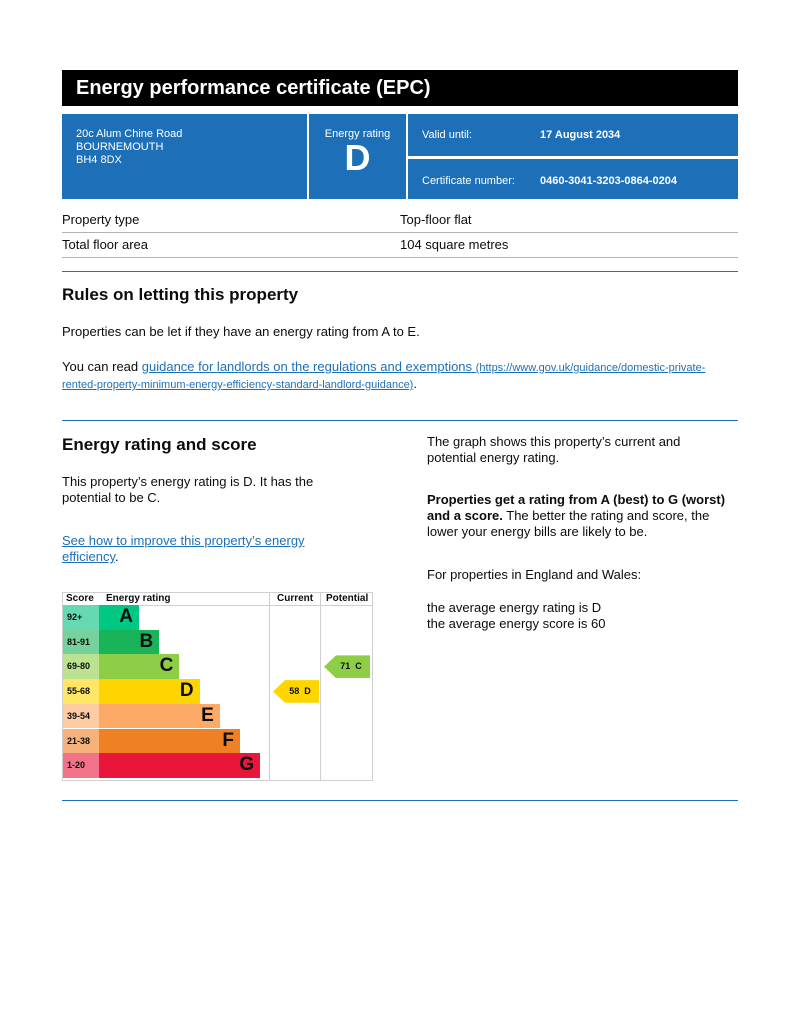 The image size is (800, 1033). I want to click on band-bar-F: F, so click(169, 741).